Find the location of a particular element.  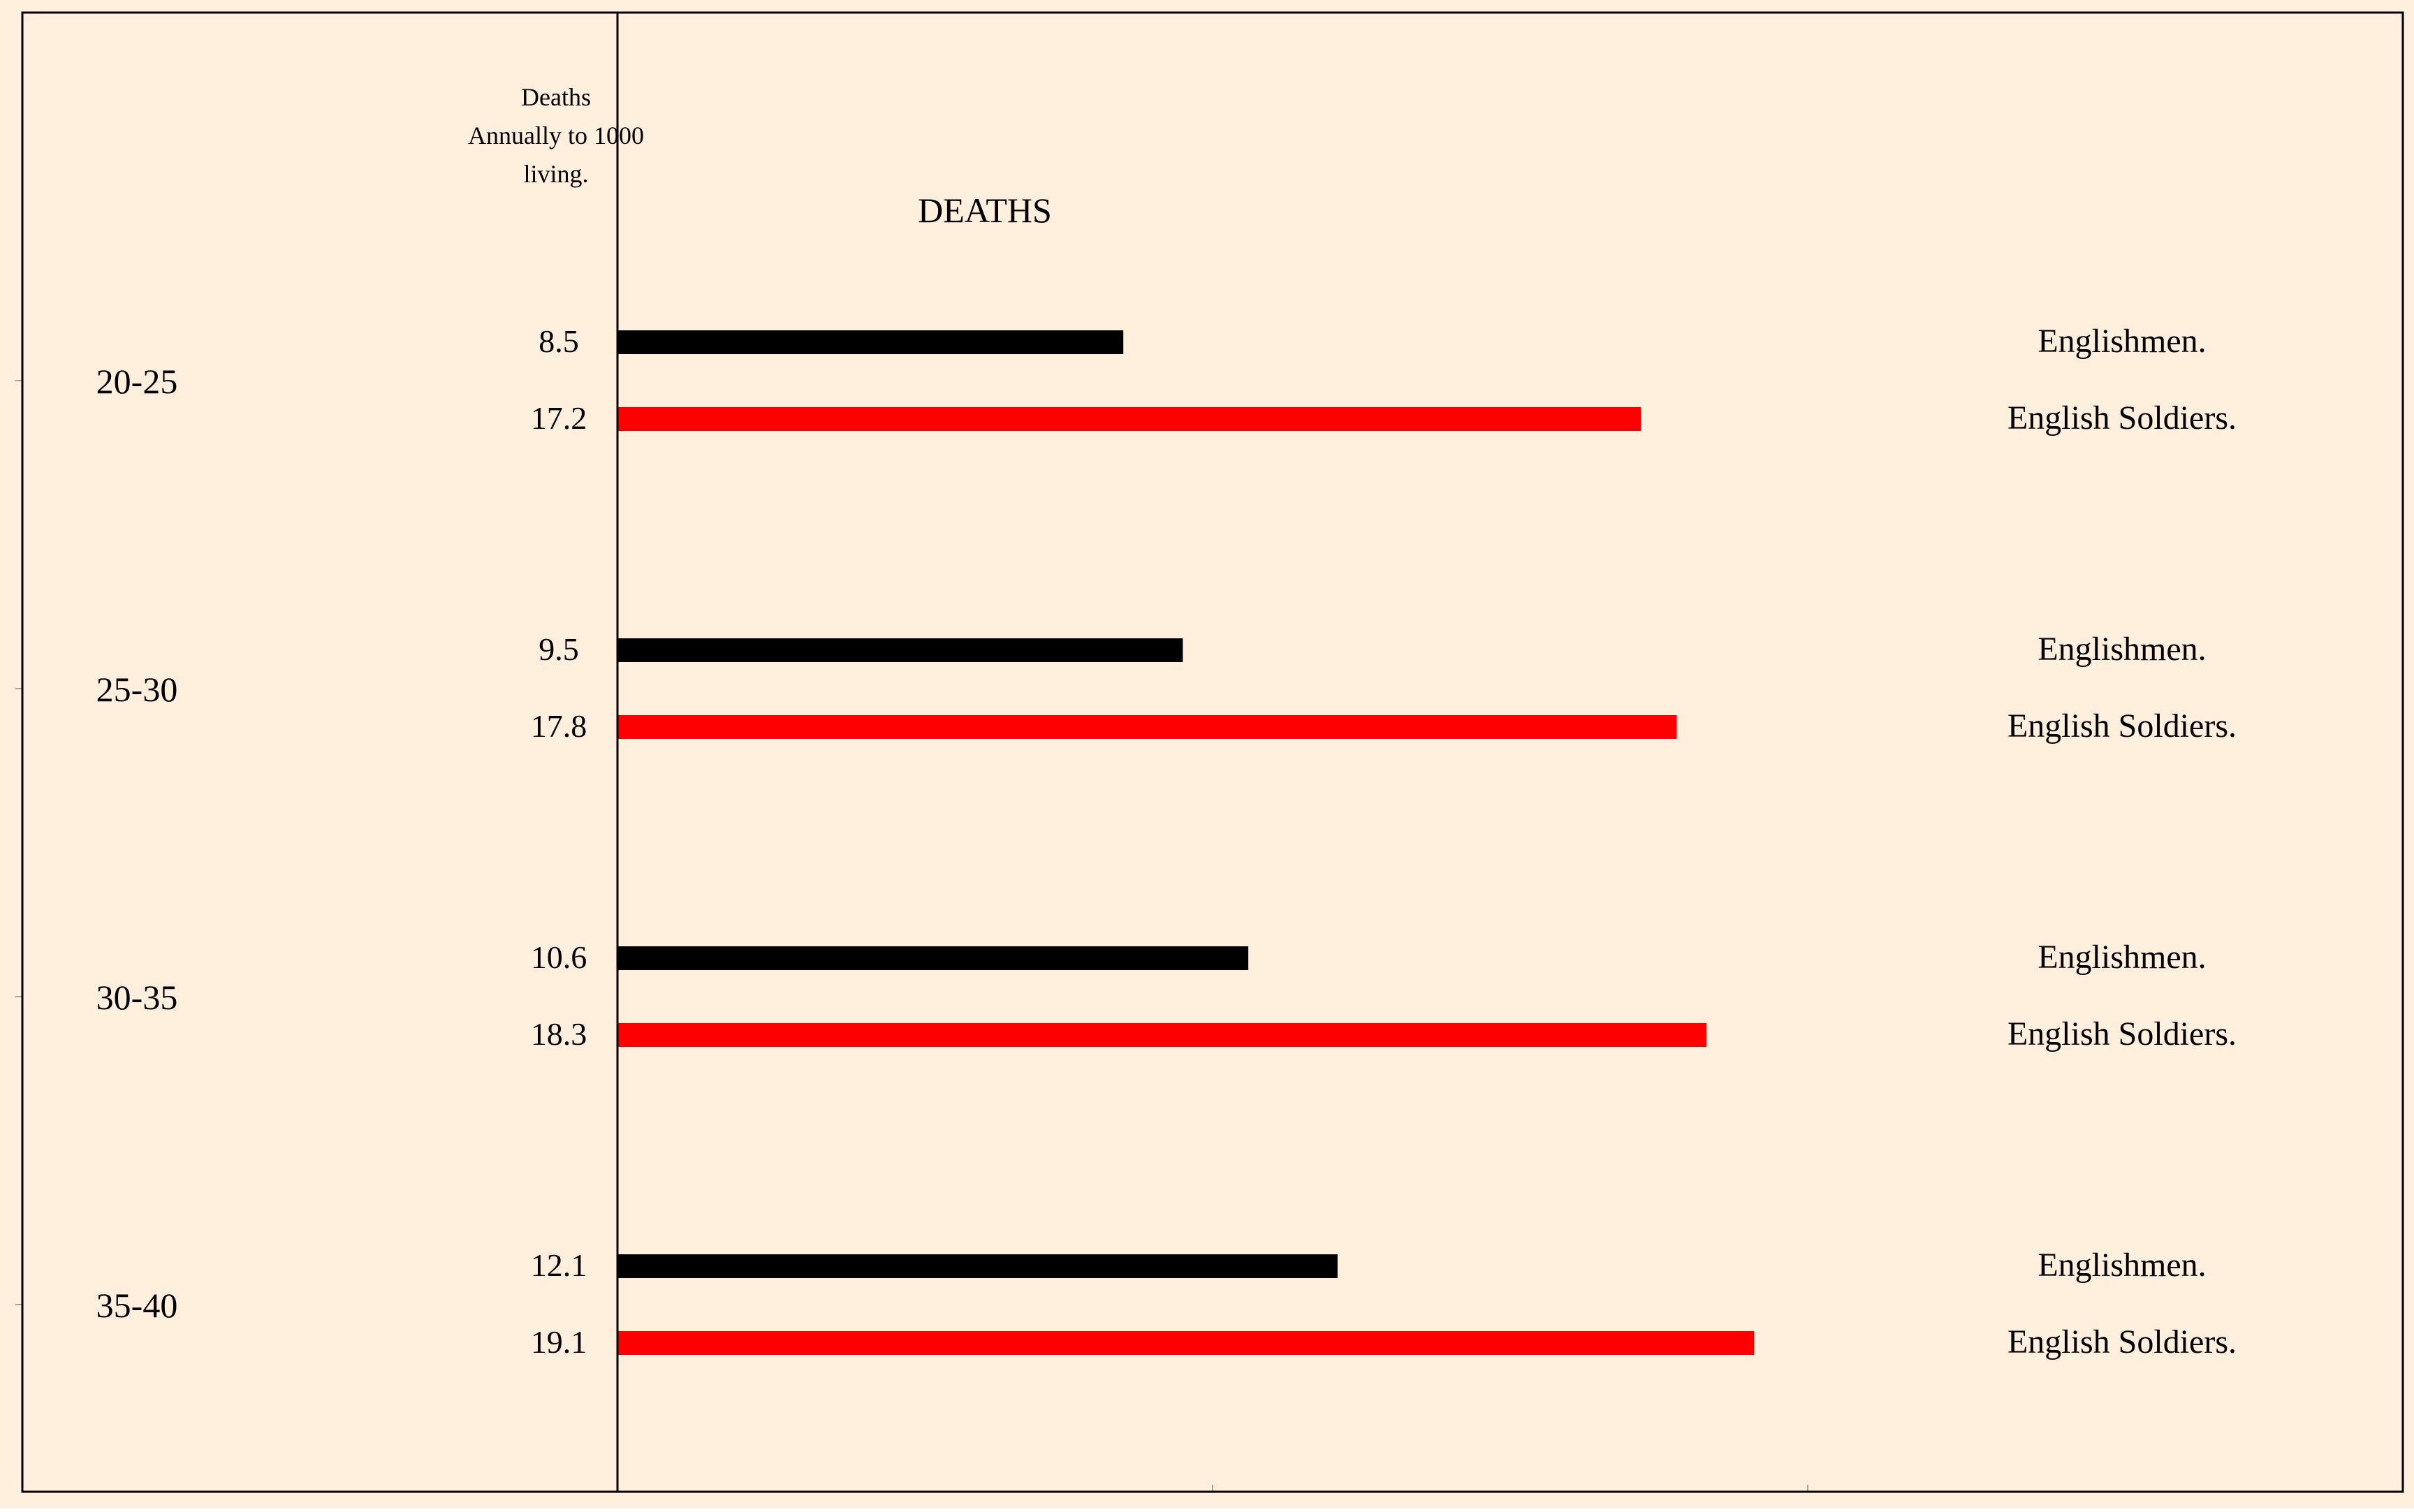

y-axis-label-line: Annually to 1000 is located at coordinates (556, 135).